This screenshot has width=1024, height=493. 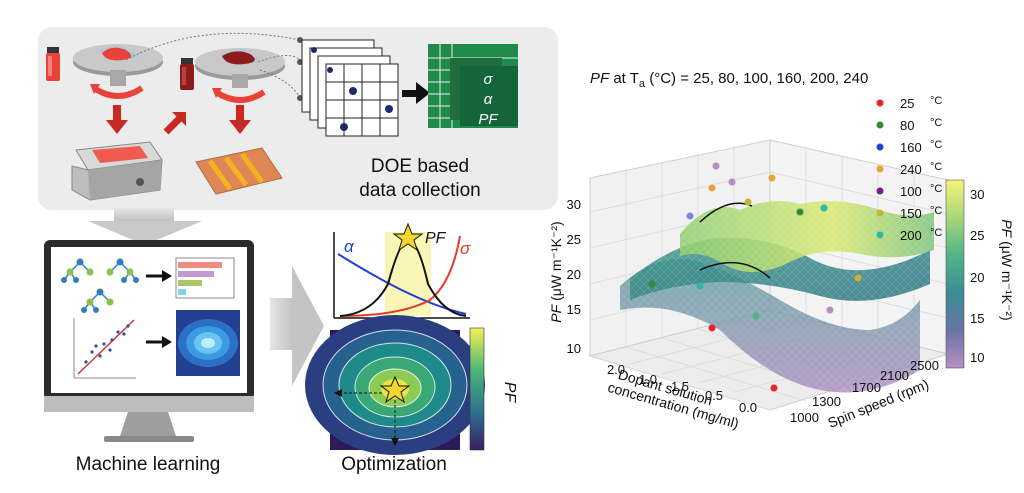 I want to click on property-curves-plot: PF α σ, so click(x=402, y=270).